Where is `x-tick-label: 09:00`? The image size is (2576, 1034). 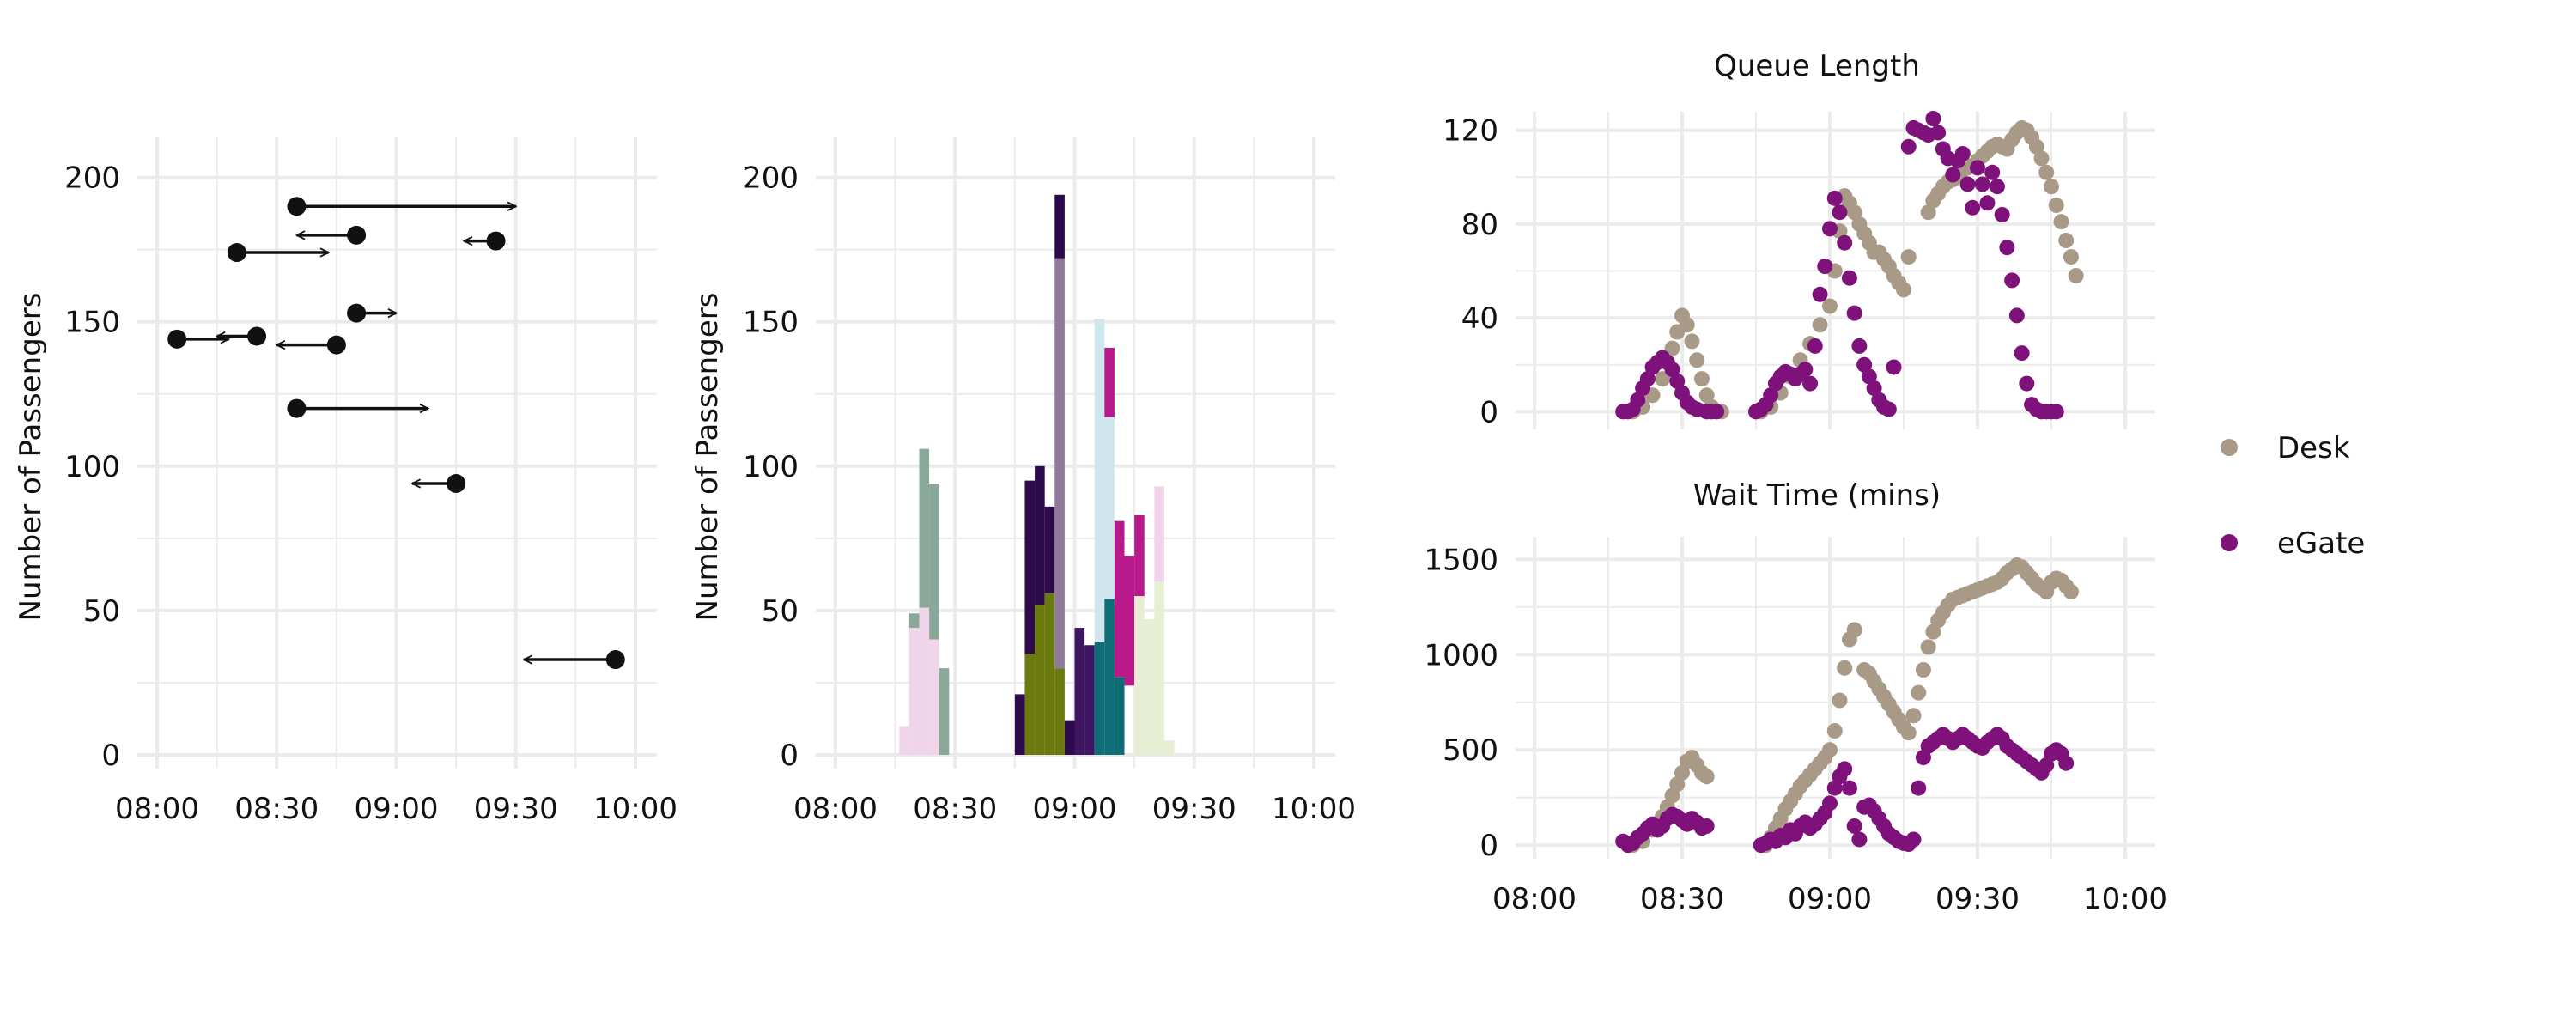
x-tick-label: 09:00 is located at coordinates (1830, 899).